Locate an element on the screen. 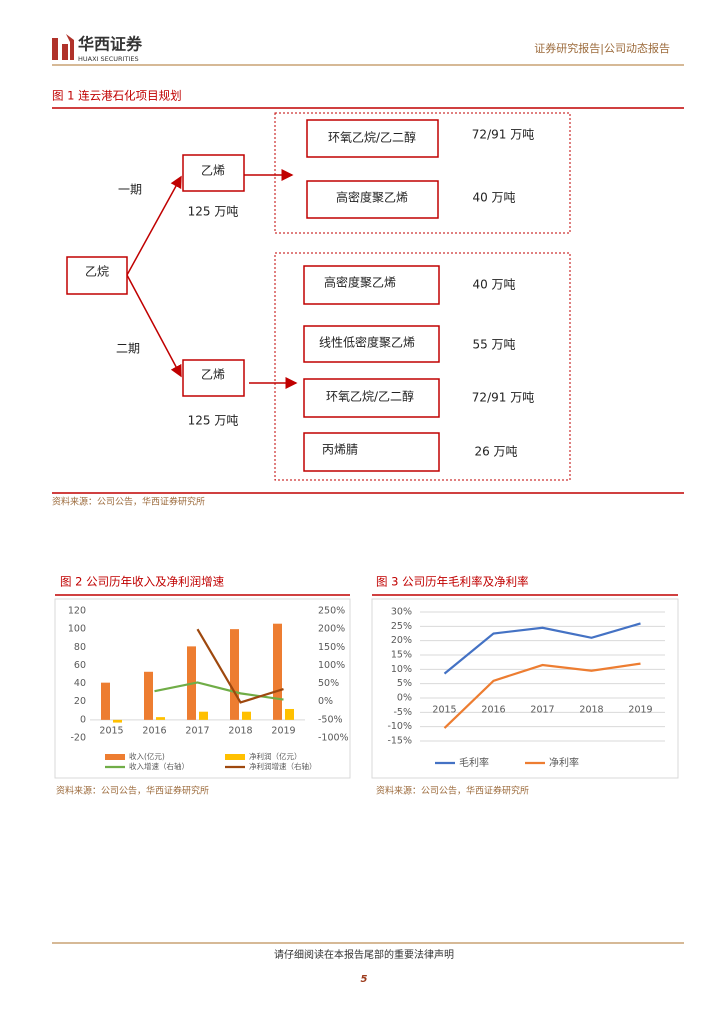 The height and width of the screenshot is (1024, 724). figure-title: 图 1 连云港石化项目规划 is located at coordinates (117, 96).